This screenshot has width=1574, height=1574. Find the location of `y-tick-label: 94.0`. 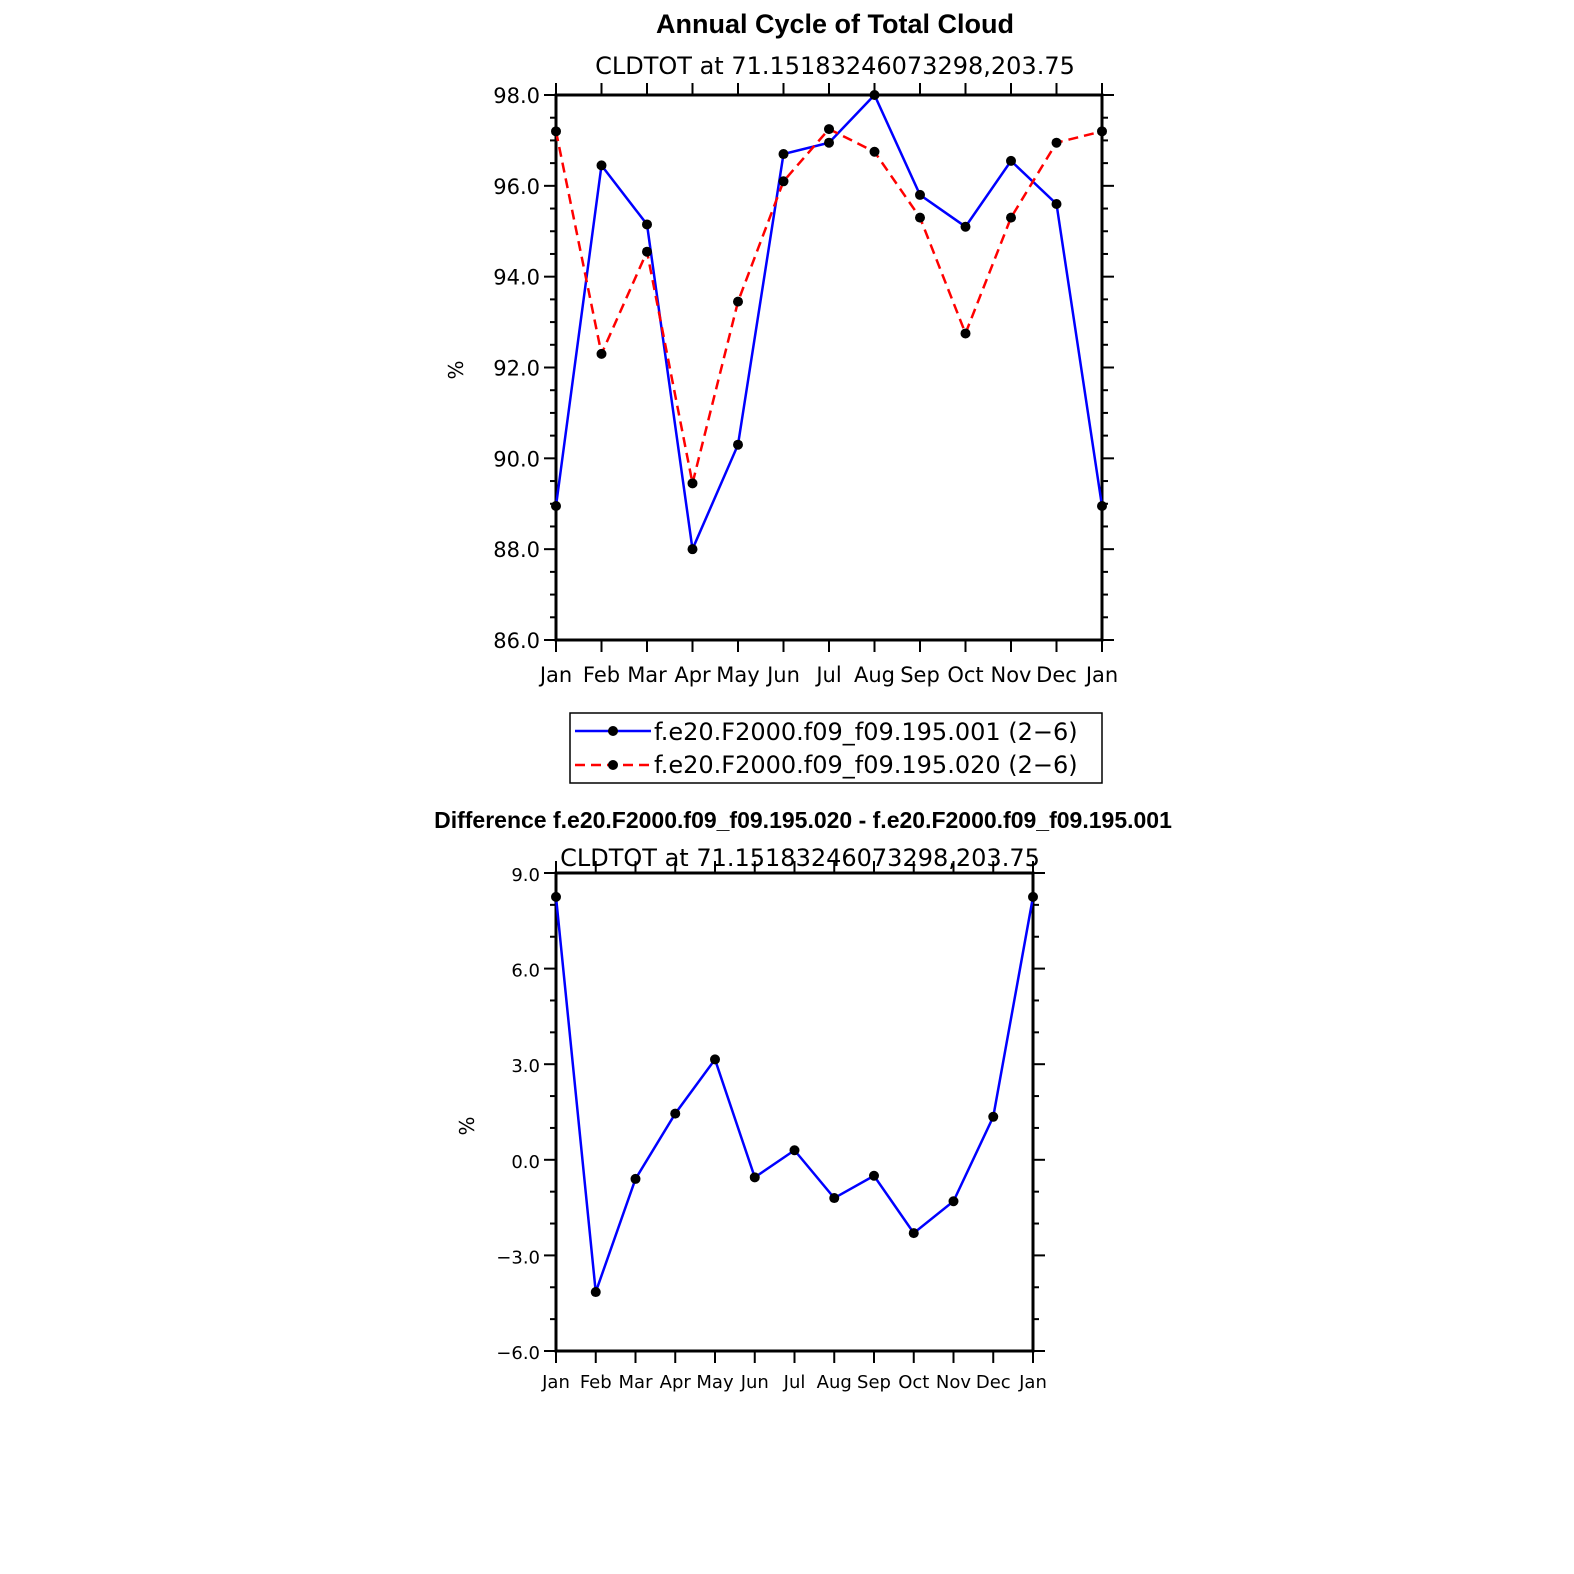

y-tick-label: 94.0 is located at coordinates (516, 278).